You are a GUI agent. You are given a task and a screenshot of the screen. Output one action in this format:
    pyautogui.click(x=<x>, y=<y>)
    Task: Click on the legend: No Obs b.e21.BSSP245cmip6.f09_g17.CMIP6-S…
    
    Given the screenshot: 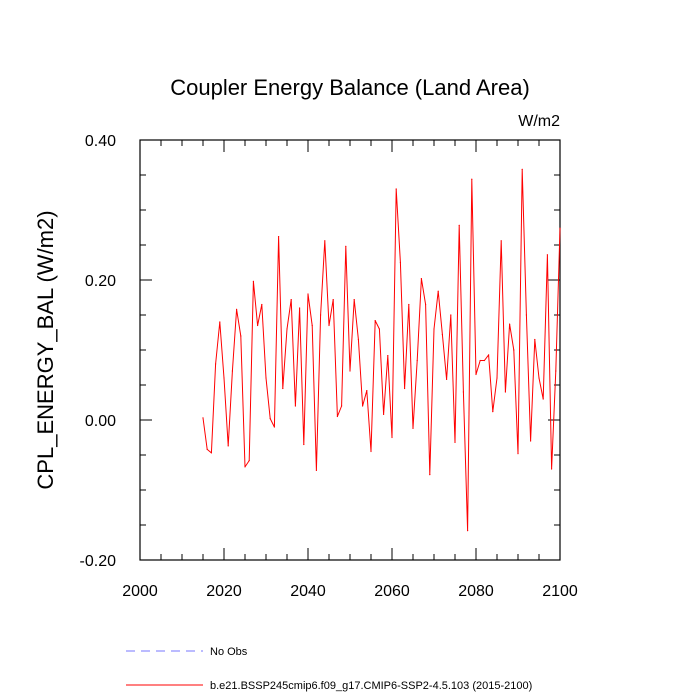 What is the action you would take?
    pyautogui.click(x=329, y=669)
    